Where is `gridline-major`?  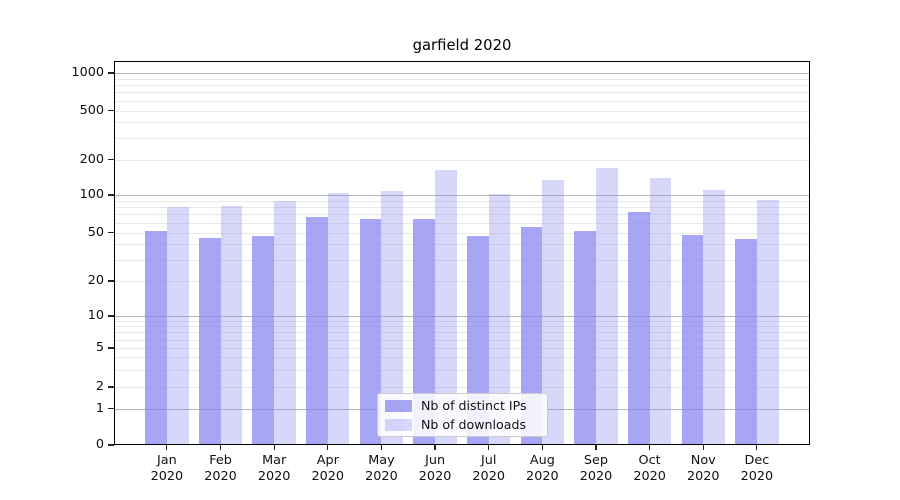
gridline-major is located at coordinates (462, 195).